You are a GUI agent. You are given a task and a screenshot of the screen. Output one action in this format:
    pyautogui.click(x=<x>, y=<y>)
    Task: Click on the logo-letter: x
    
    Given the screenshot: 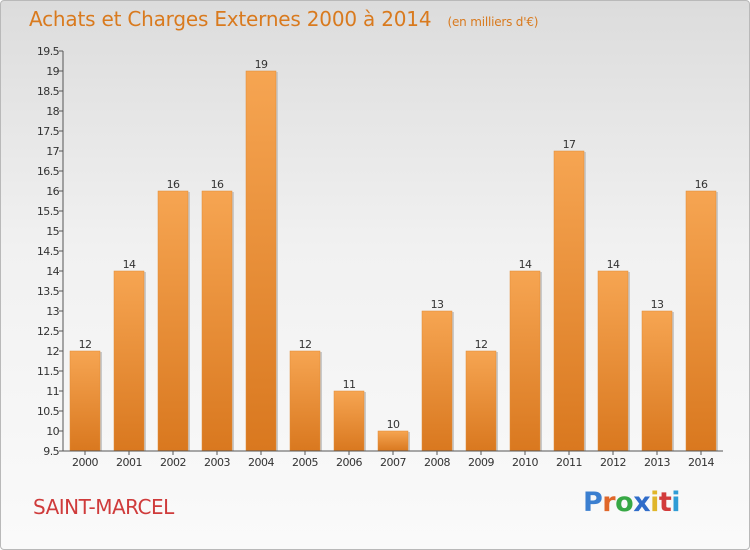 What is the action you would take?
    pyautogui.click(x=642, y=502)
    